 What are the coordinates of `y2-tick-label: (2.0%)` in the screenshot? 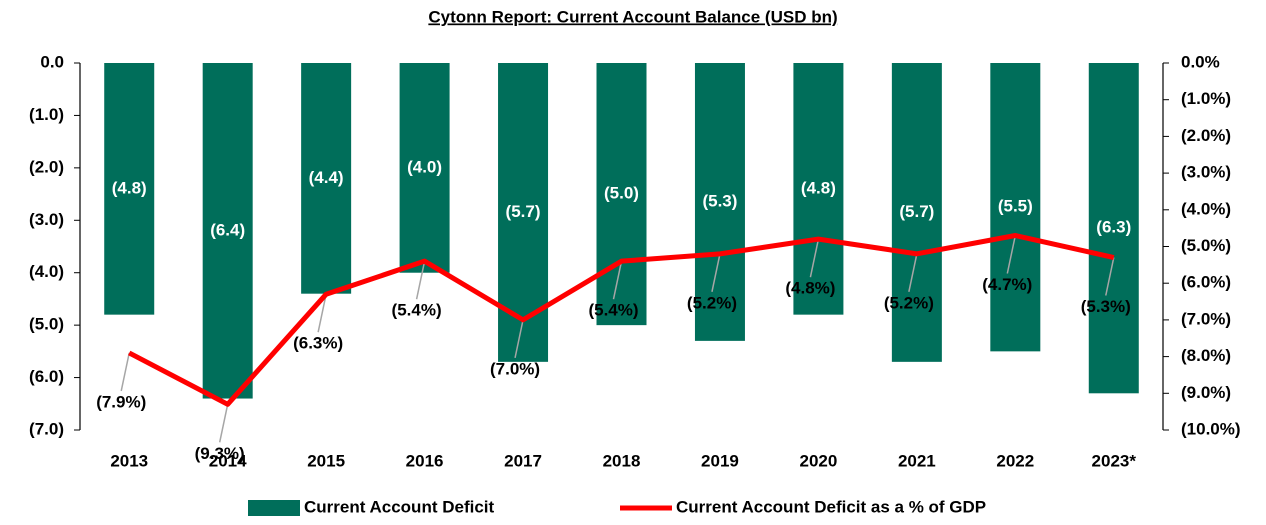 It's located at (1206, 135).